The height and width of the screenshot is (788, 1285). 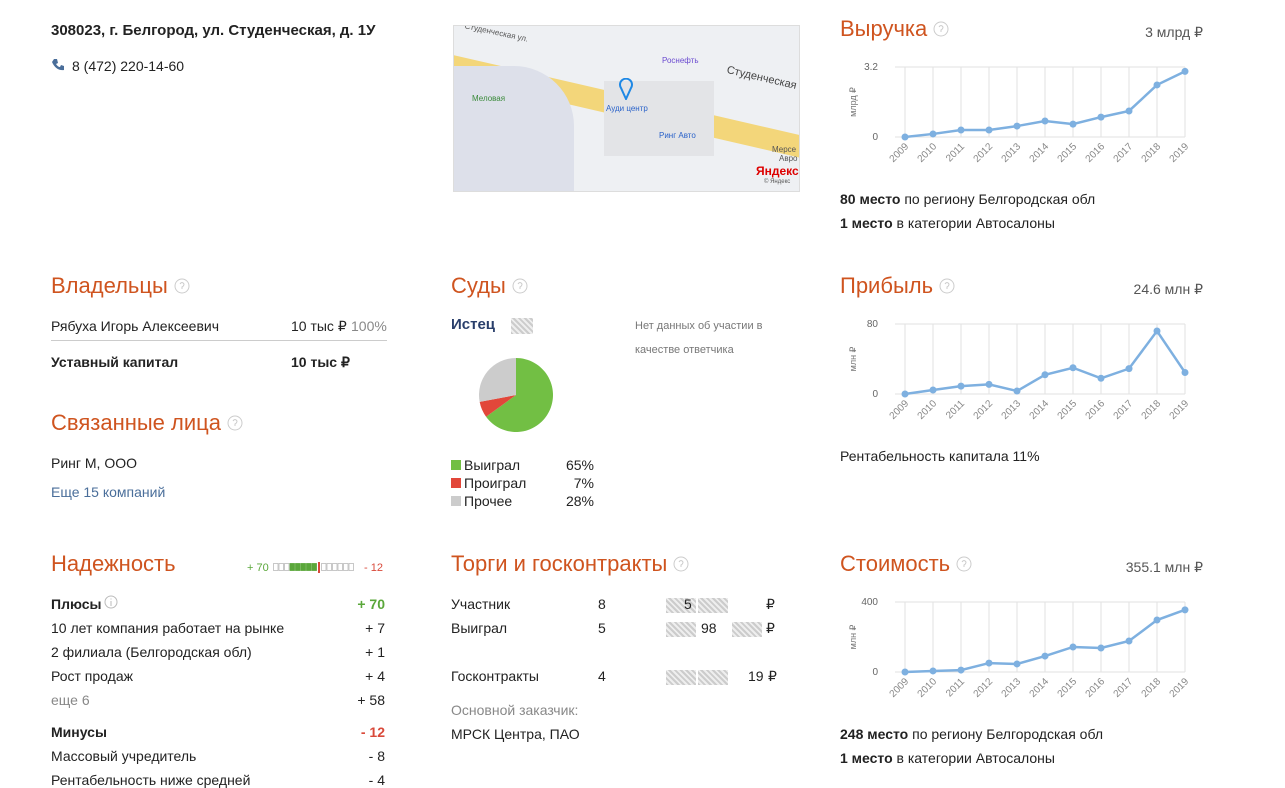 I want to click on owner-share: 100%, so click(x=369, y=326).